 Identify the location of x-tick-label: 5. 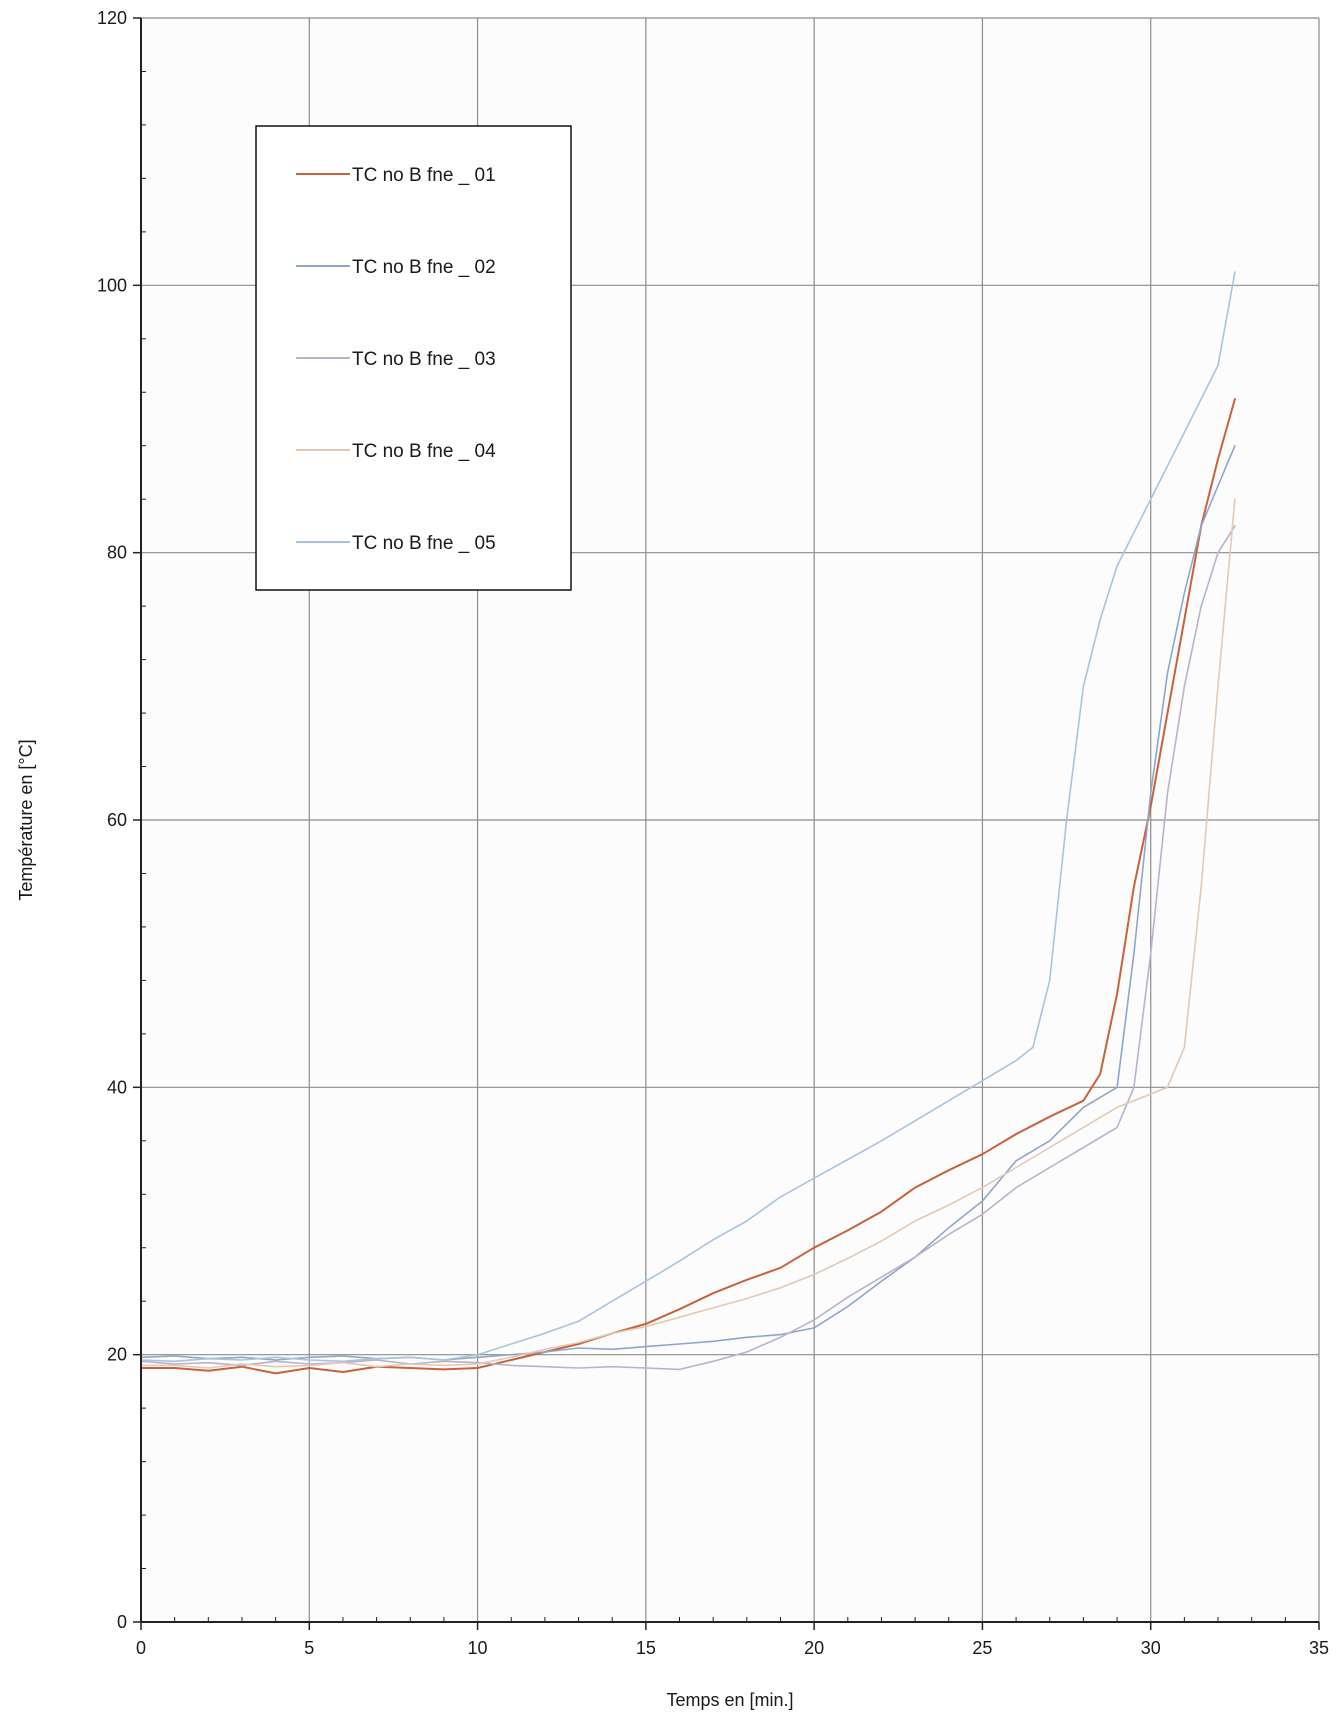
(309, 1648).